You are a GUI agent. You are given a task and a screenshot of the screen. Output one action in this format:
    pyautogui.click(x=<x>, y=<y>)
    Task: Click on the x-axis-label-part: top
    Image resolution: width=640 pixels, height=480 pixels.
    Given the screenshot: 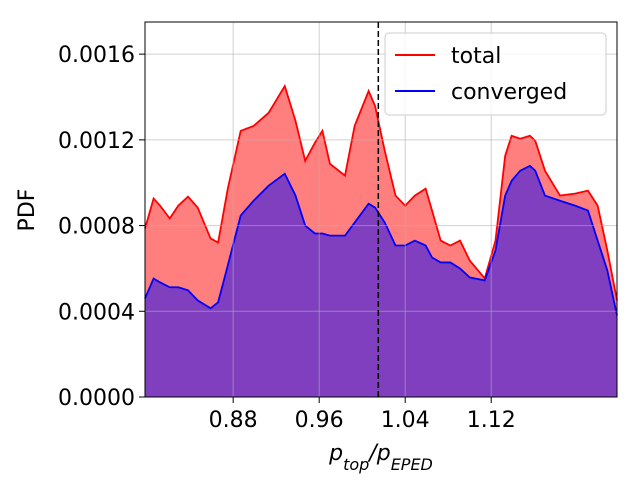 What is the action you would take?
    pyautogui.click(x=356, y=464)
    